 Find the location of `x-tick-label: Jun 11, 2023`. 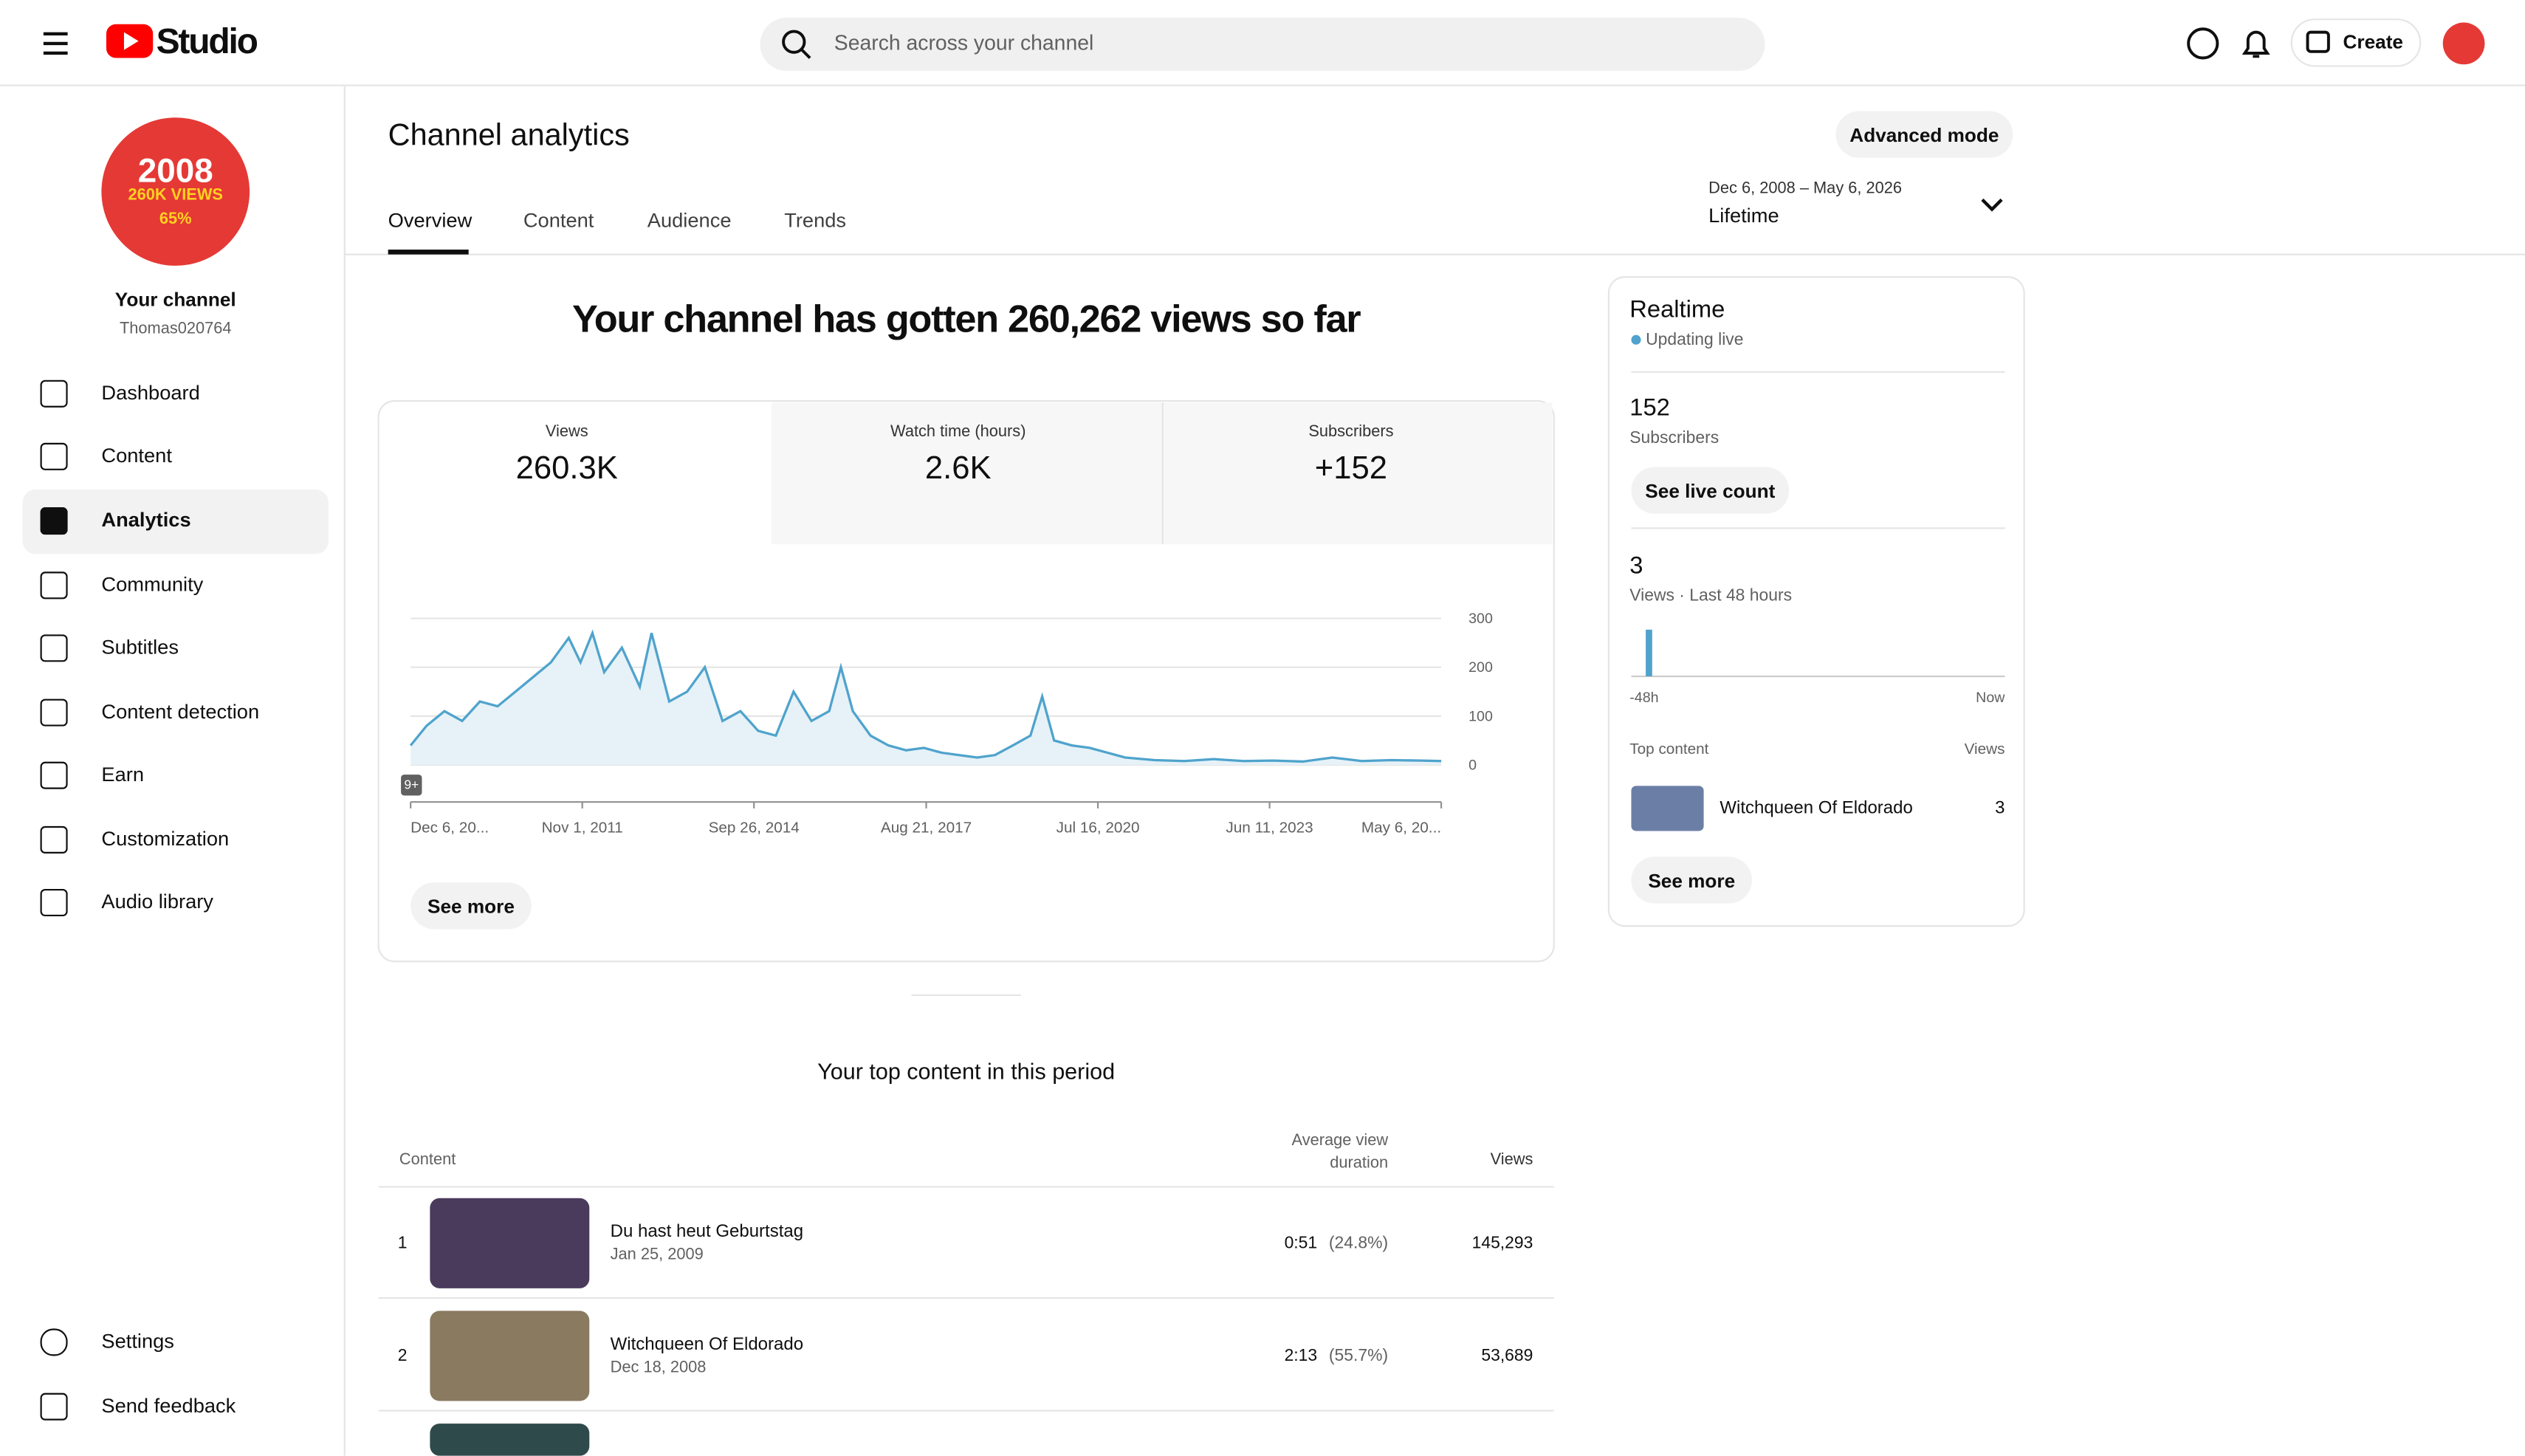

x-tick-label: Jun 11, 2023 is located at coordinates (1270, 829).